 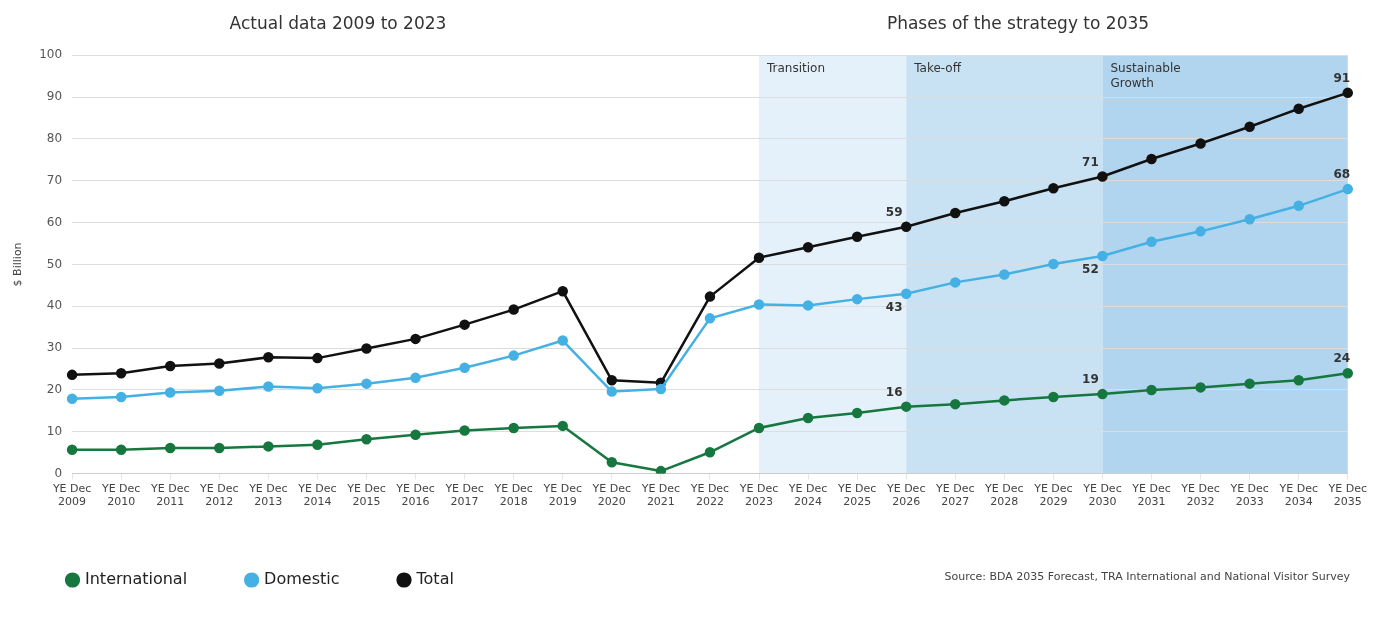 I want to click on x-tick-label: YE Dec 2021, so click(x=660, y=495).